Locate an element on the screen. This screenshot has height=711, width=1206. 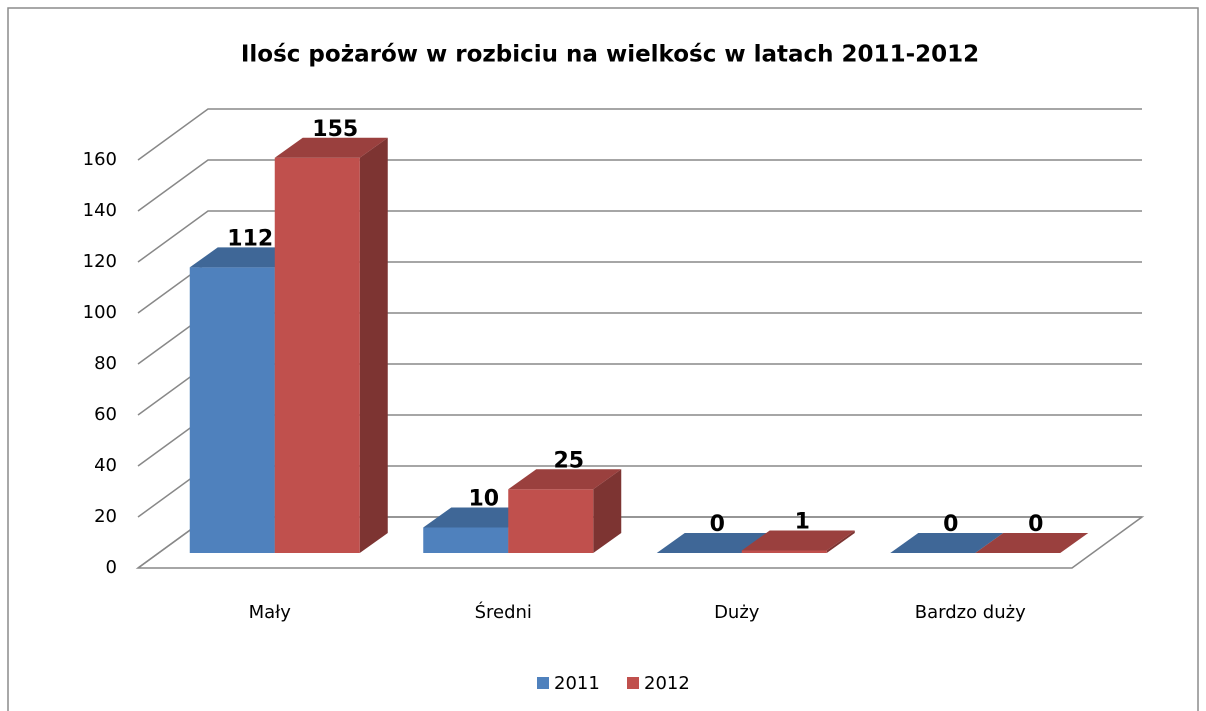
value-label: 112 is located at coordinates (250, 238).